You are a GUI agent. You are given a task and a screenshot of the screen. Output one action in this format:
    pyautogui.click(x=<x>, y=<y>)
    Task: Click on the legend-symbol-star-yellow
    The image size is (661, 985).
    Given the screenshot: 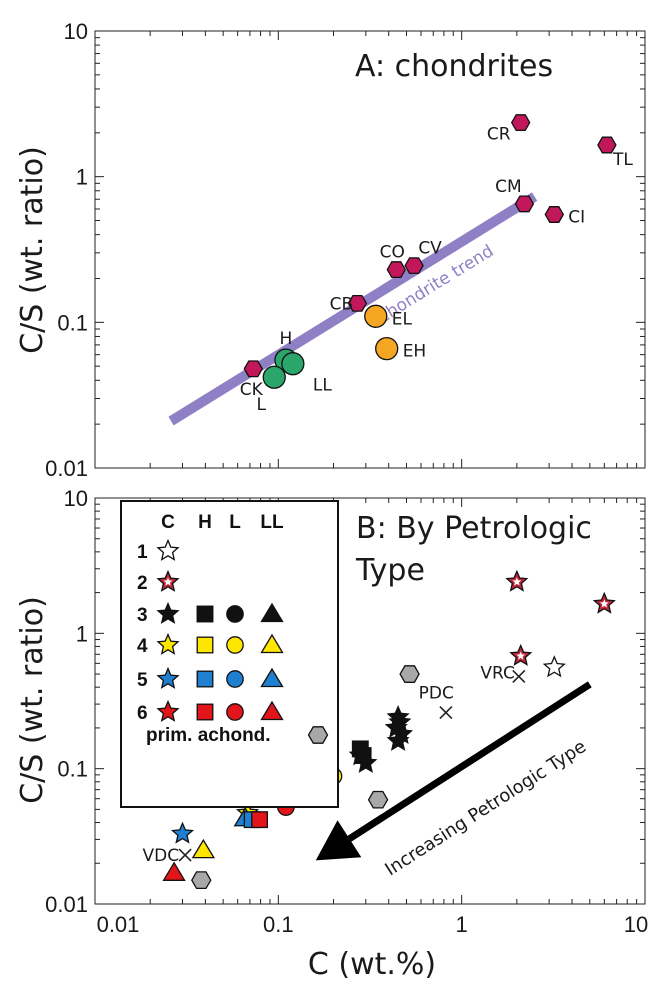 What is the action you would take?
    pyautogui.click(x=168, y=643)
    